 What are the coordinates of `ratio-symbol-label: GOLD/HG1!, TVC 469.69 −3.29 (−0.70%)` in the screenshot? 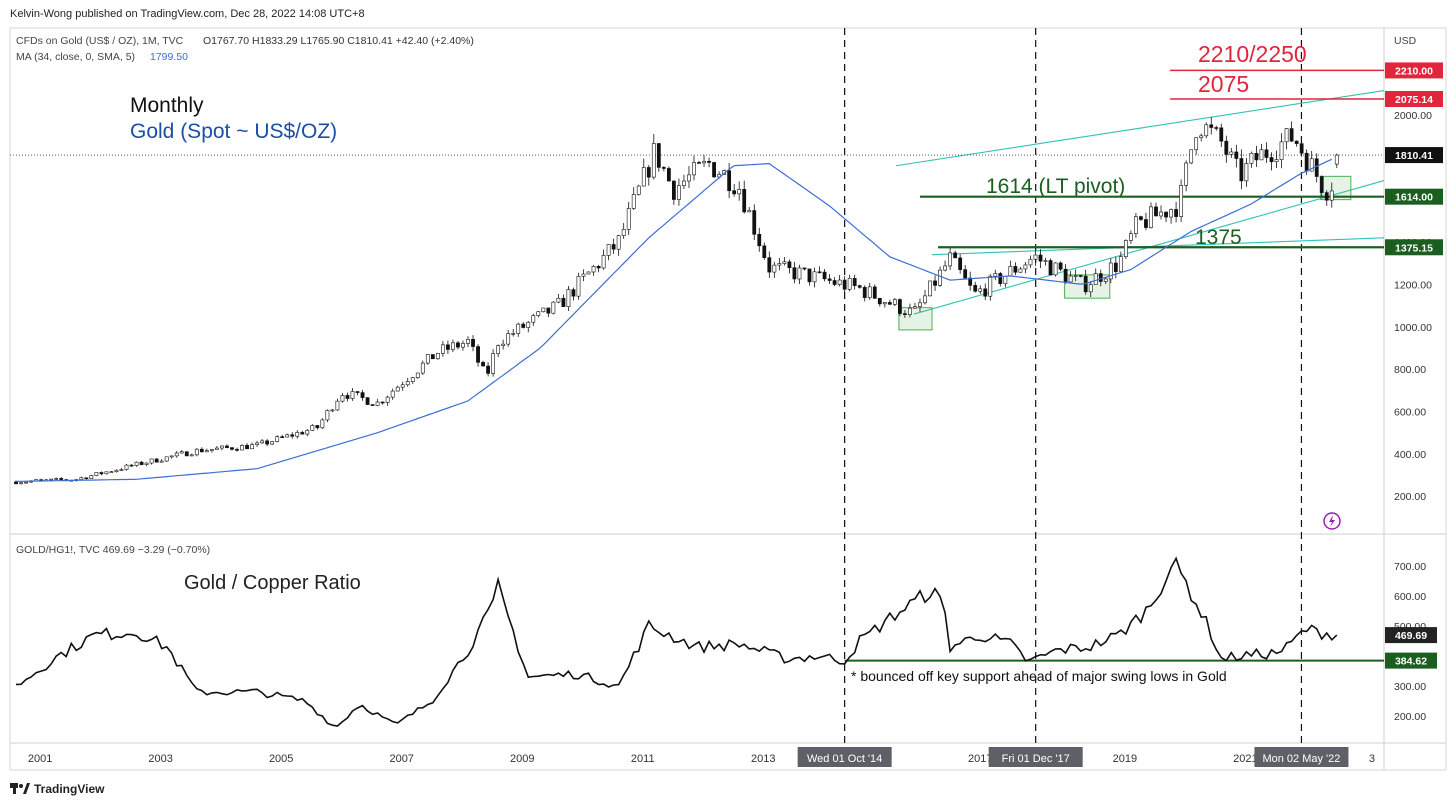 It's located at (113, 550).